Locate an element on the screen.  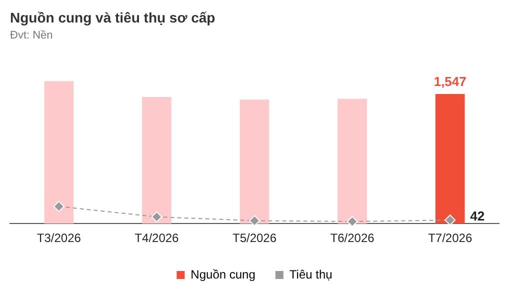
x-tick-label: T7/2026 is located at coordinates (450, 238).